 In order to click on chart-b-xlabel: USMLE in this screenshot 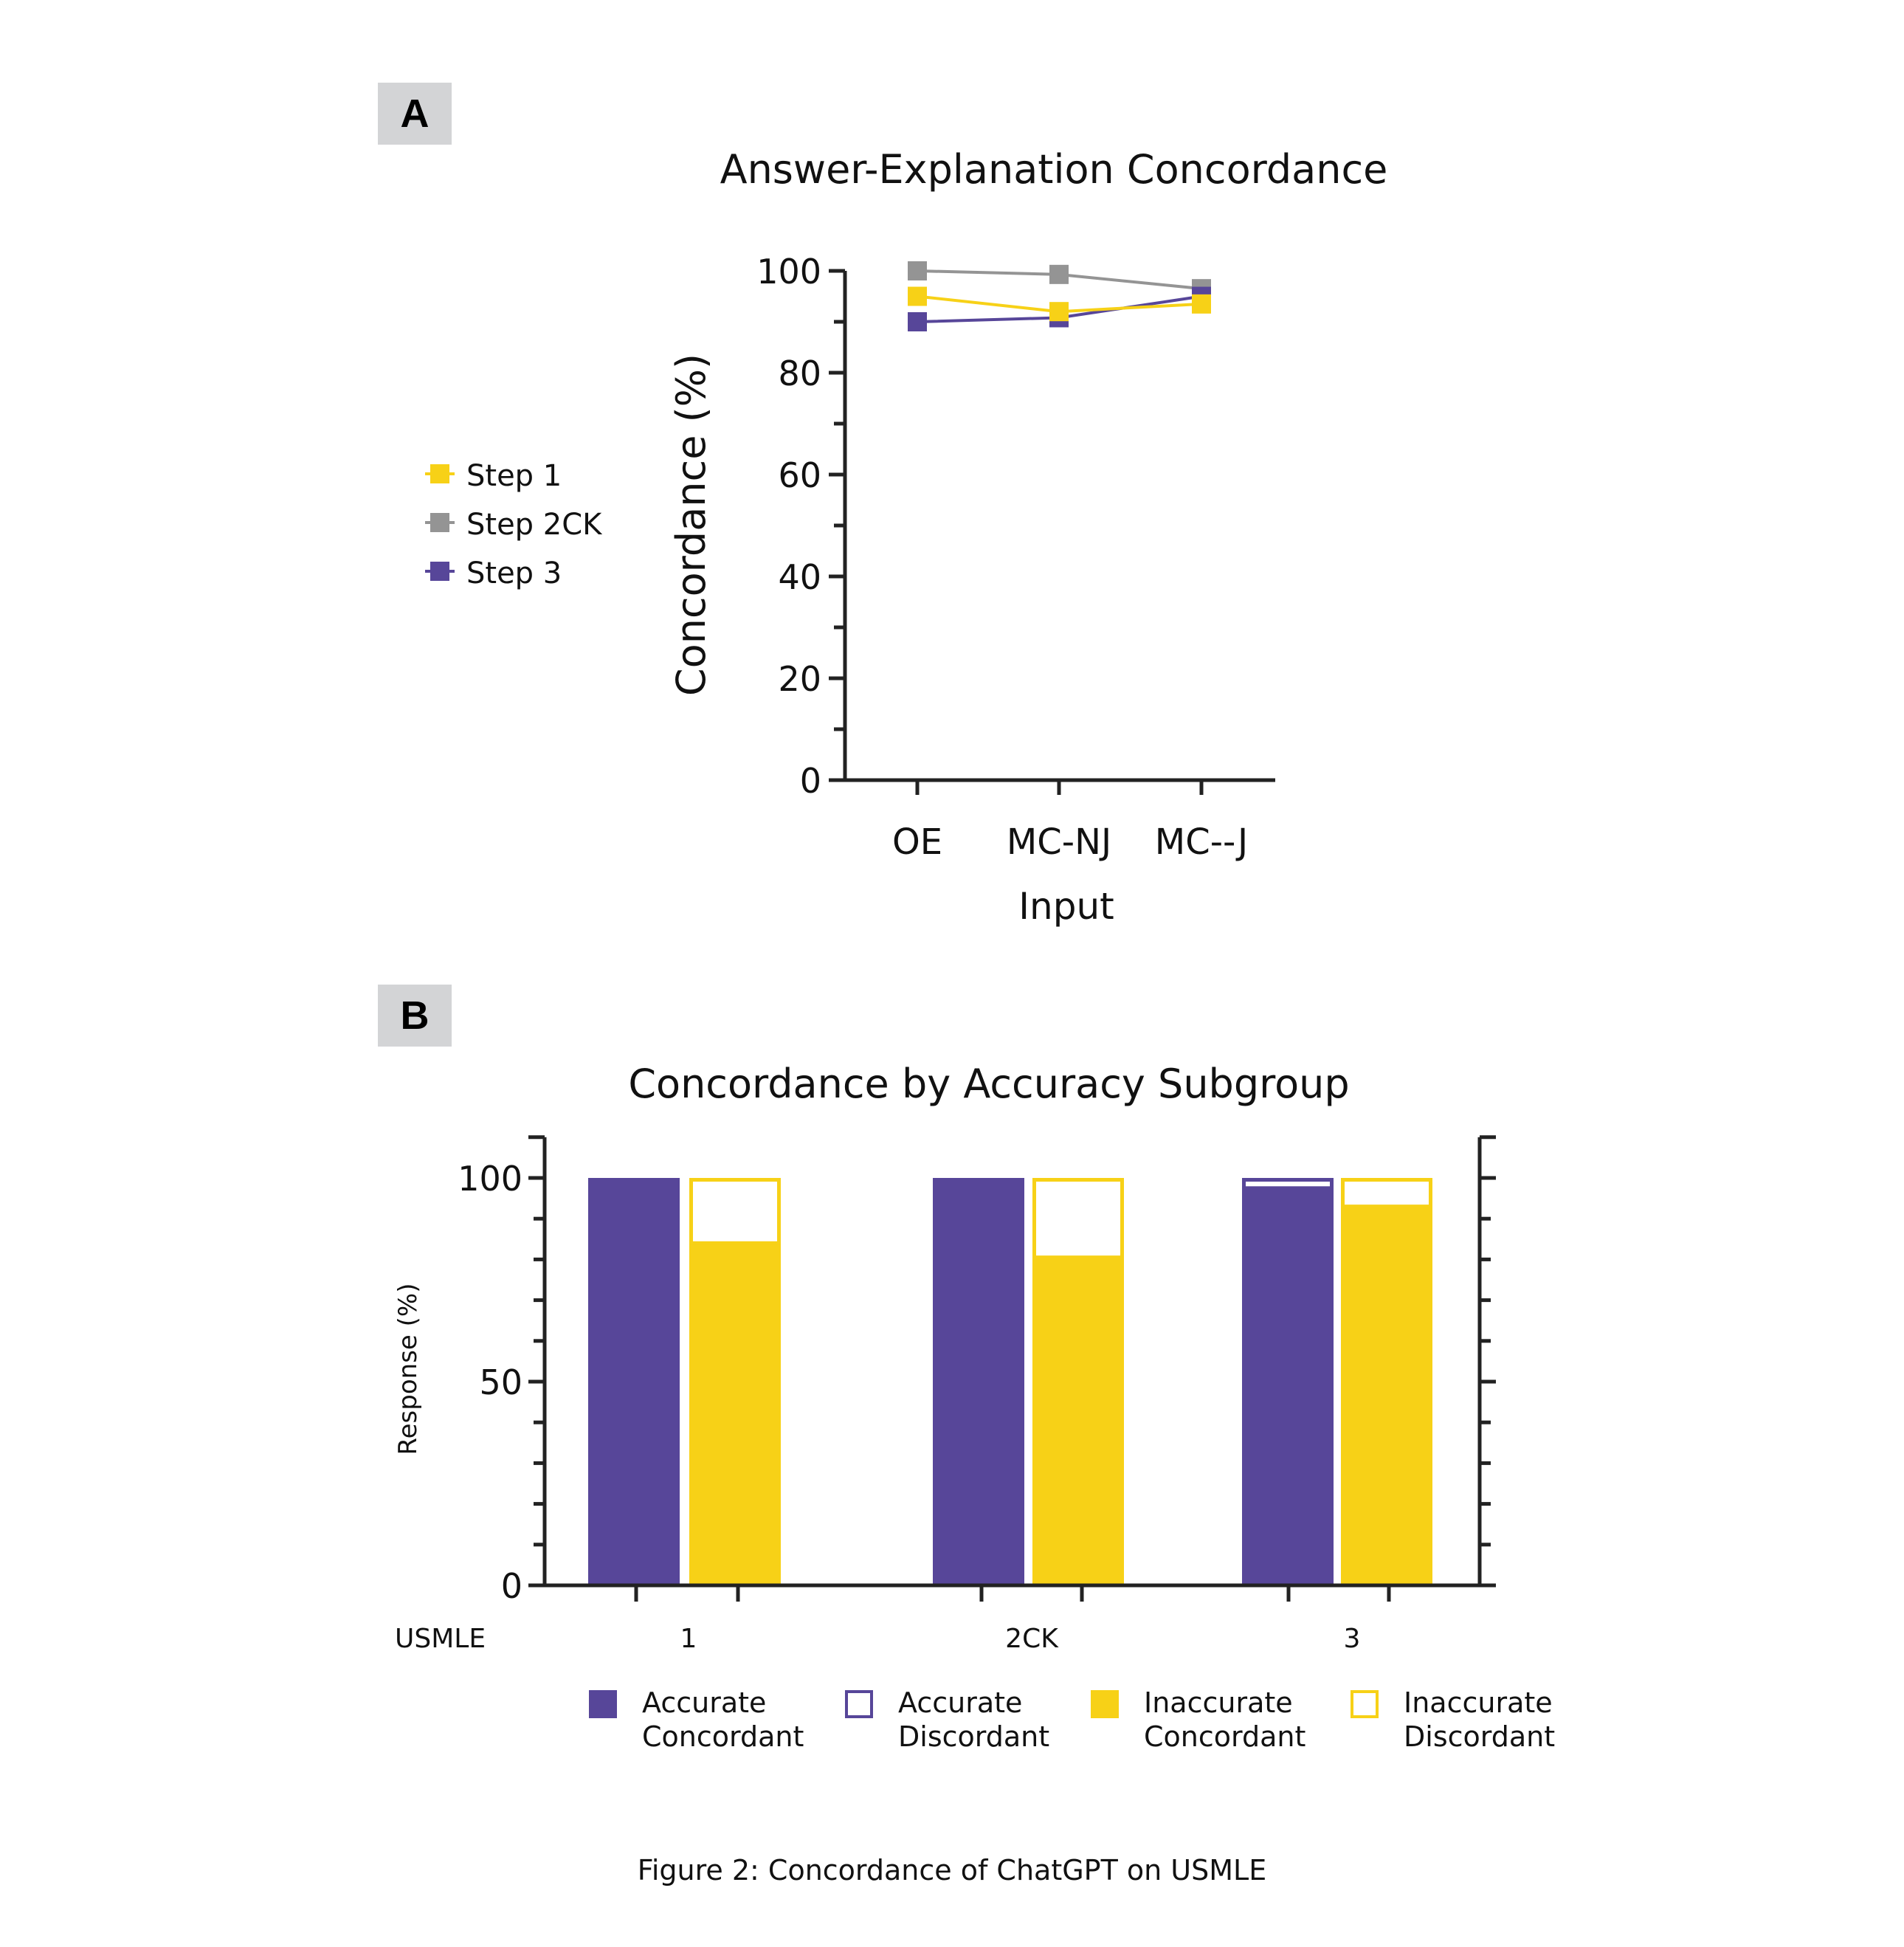, I will do `click(441, 1639)`.